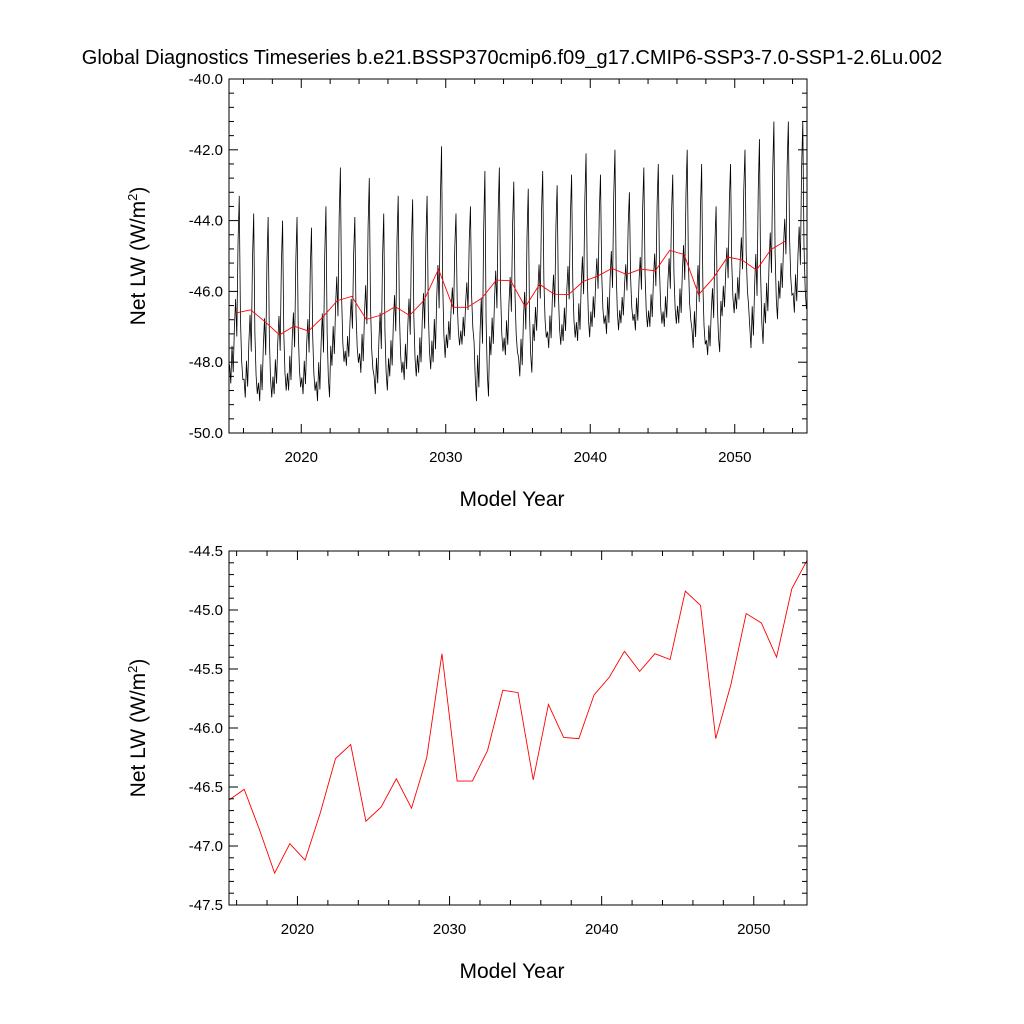  I want to click on bottom-y-axis-label: Net LW (W/m2), so click(137, 728).